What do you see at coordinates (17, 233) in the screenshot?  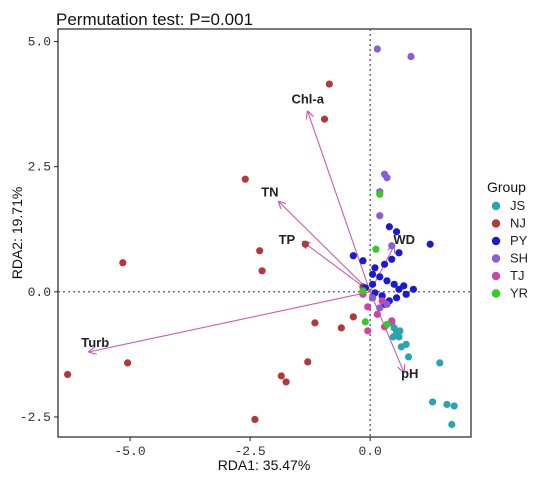 I see `y-axis-label: RDA2: 19.71%` at bounding box center [17, 233].